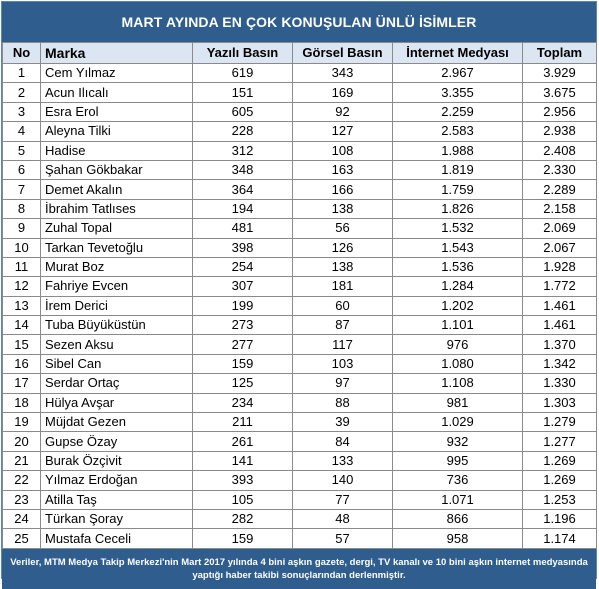  I want to click on table-row: 9 Zuhal Topal 481 56 1.532 2.069, so click(299, 228).